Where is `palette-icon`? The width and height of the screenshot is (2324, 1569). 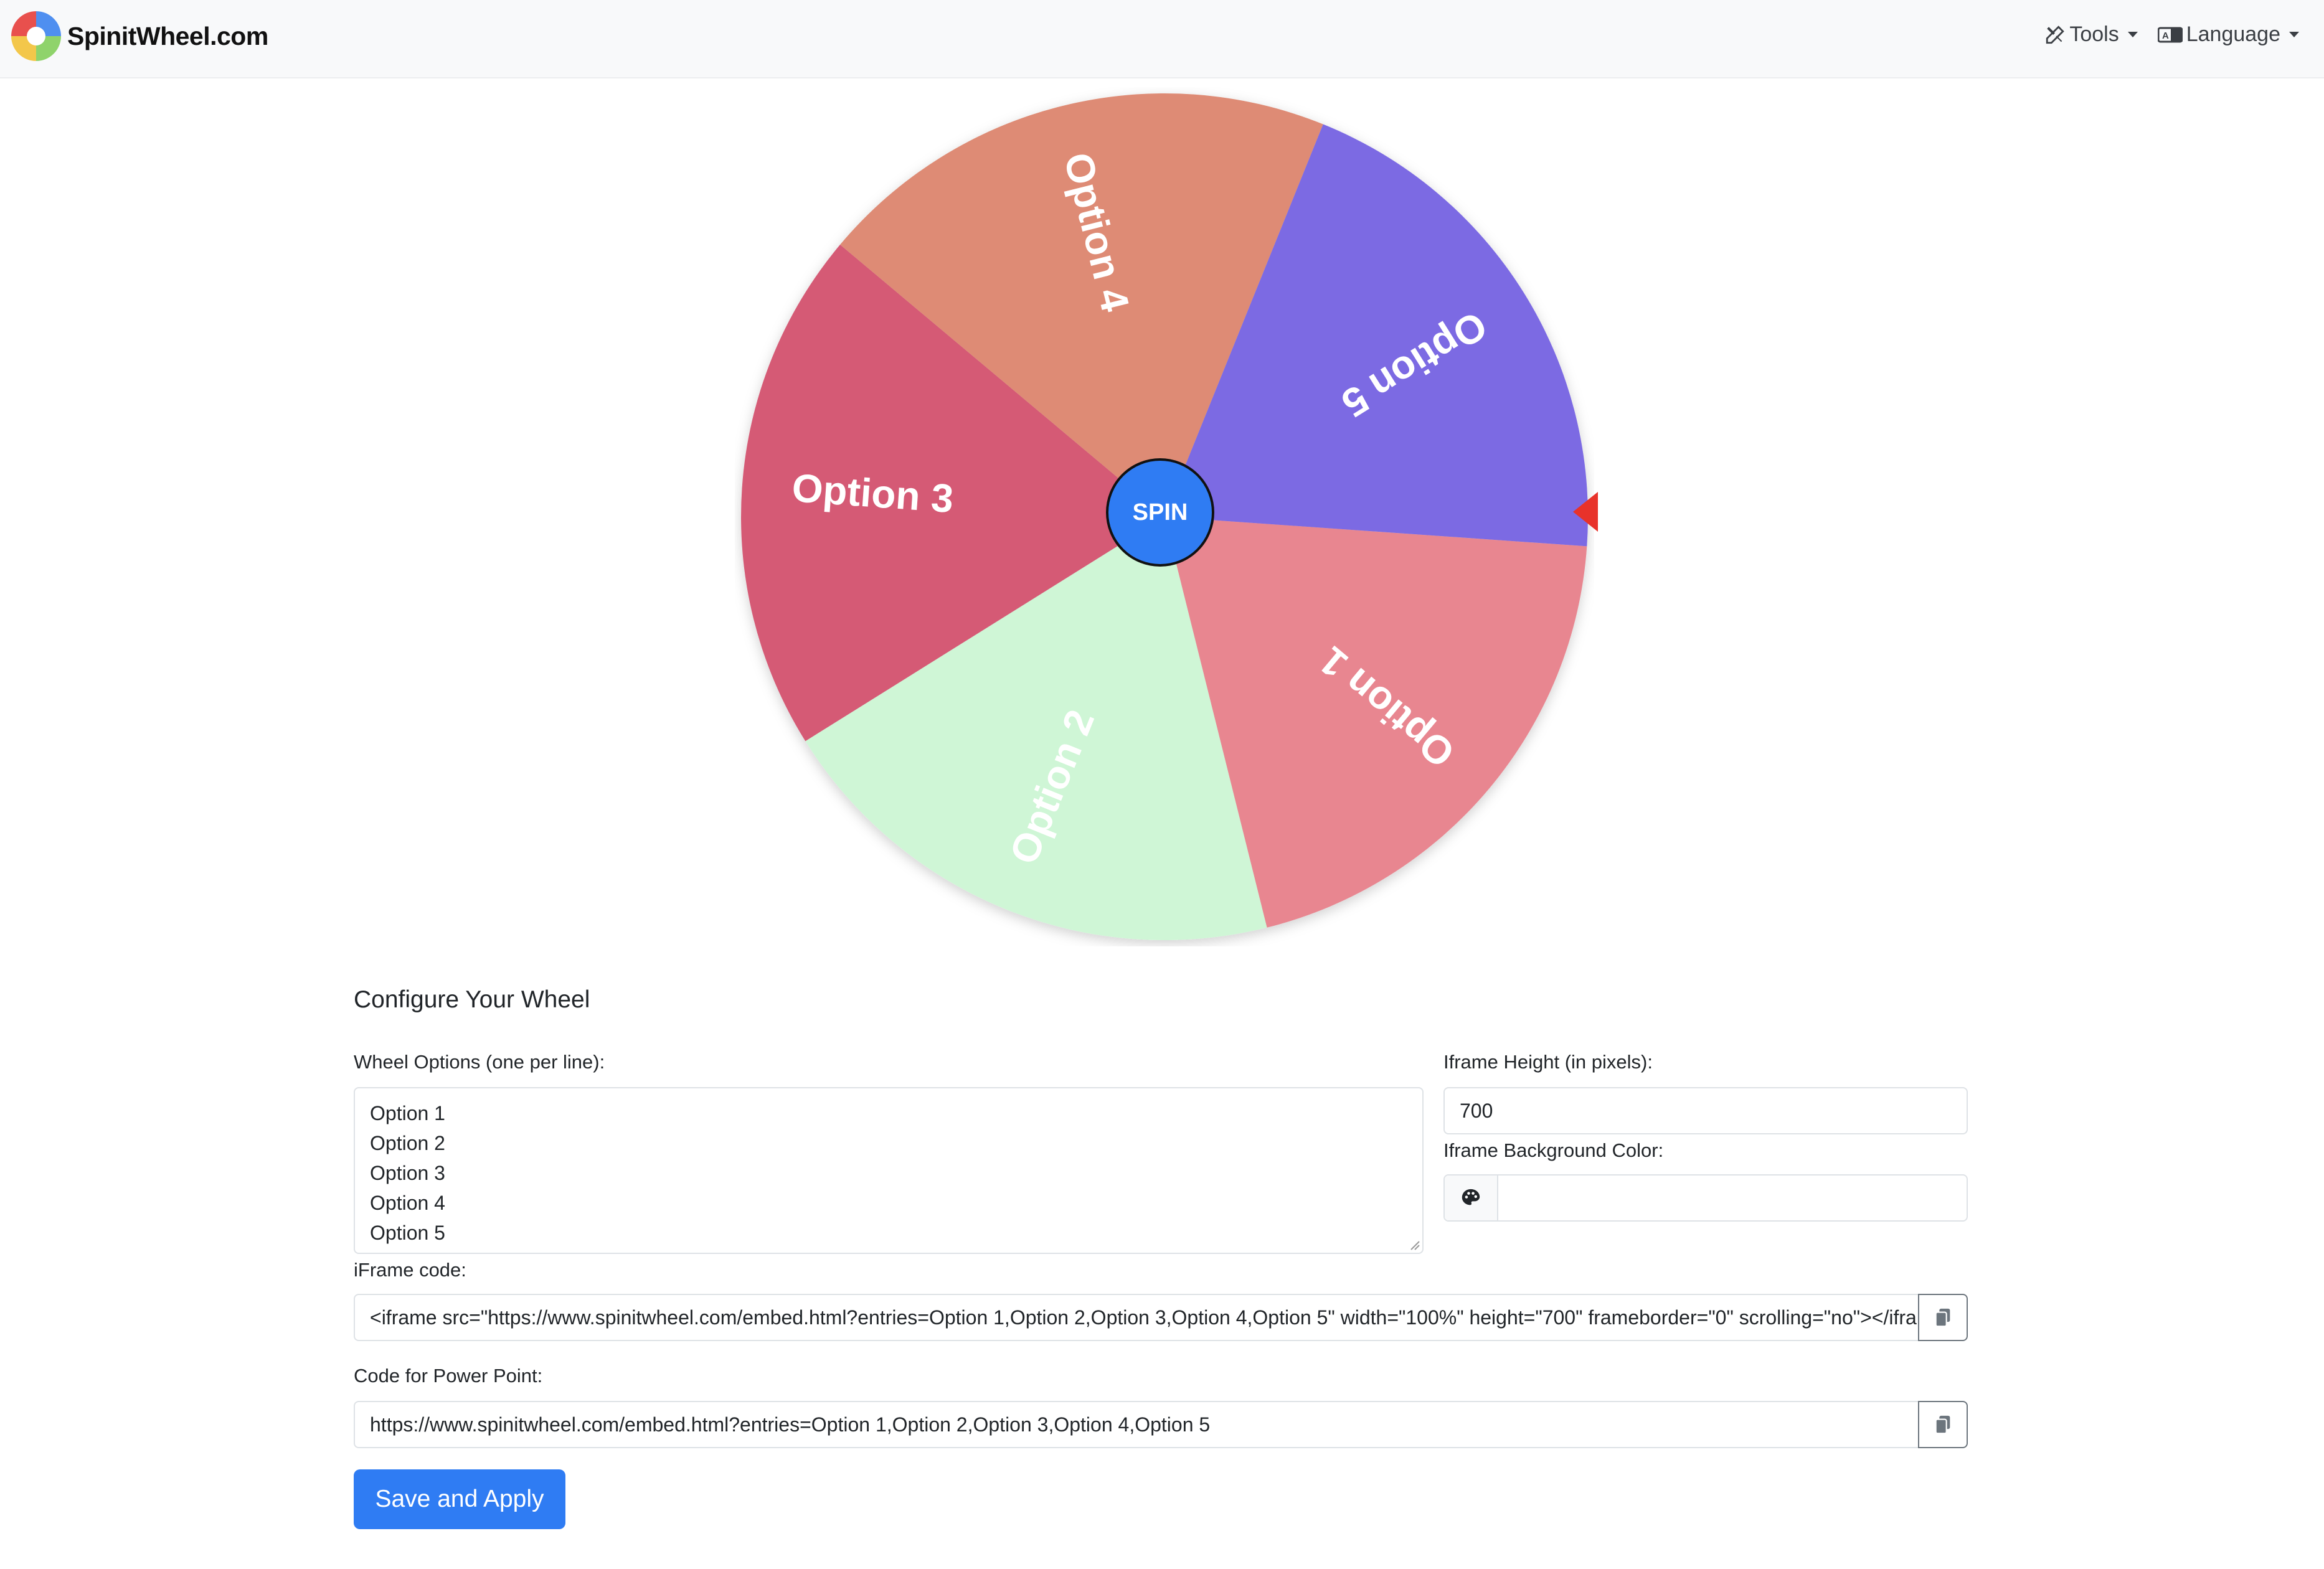
palette-icon is located at coordinates (1471, 1197).